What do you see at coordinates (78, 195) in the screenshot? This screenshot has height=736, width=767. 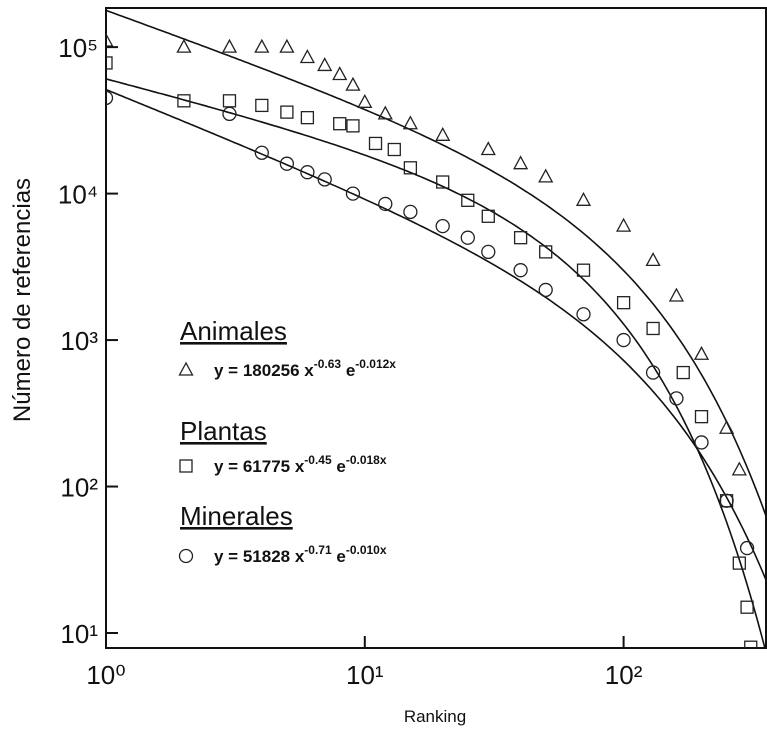 I see `y-tick-label: 10⁴` at bounding box center [78, 195].